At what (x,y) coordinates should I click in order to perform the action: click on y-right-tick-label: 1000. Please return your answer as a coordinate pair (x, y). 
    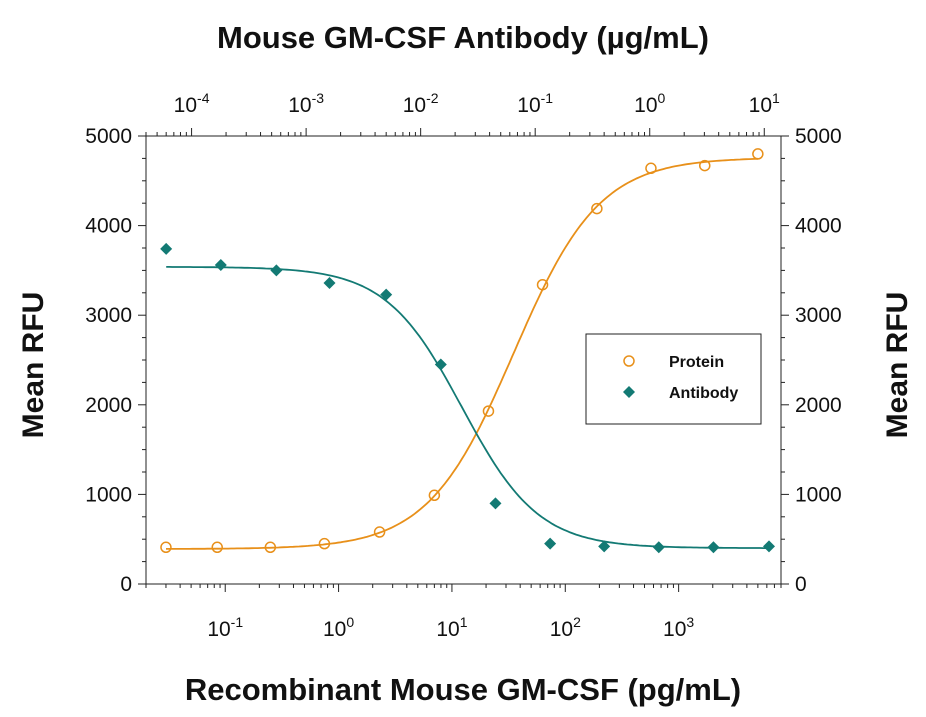
    Looking at the image, I should click on (818, 494).